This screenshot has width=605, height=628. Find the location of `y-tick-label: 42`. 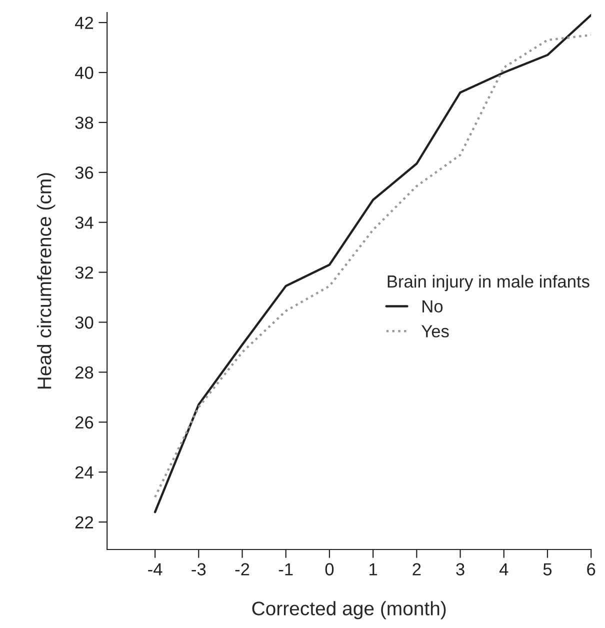

y-tick-label: 42 is located at coordinates (84, 22).